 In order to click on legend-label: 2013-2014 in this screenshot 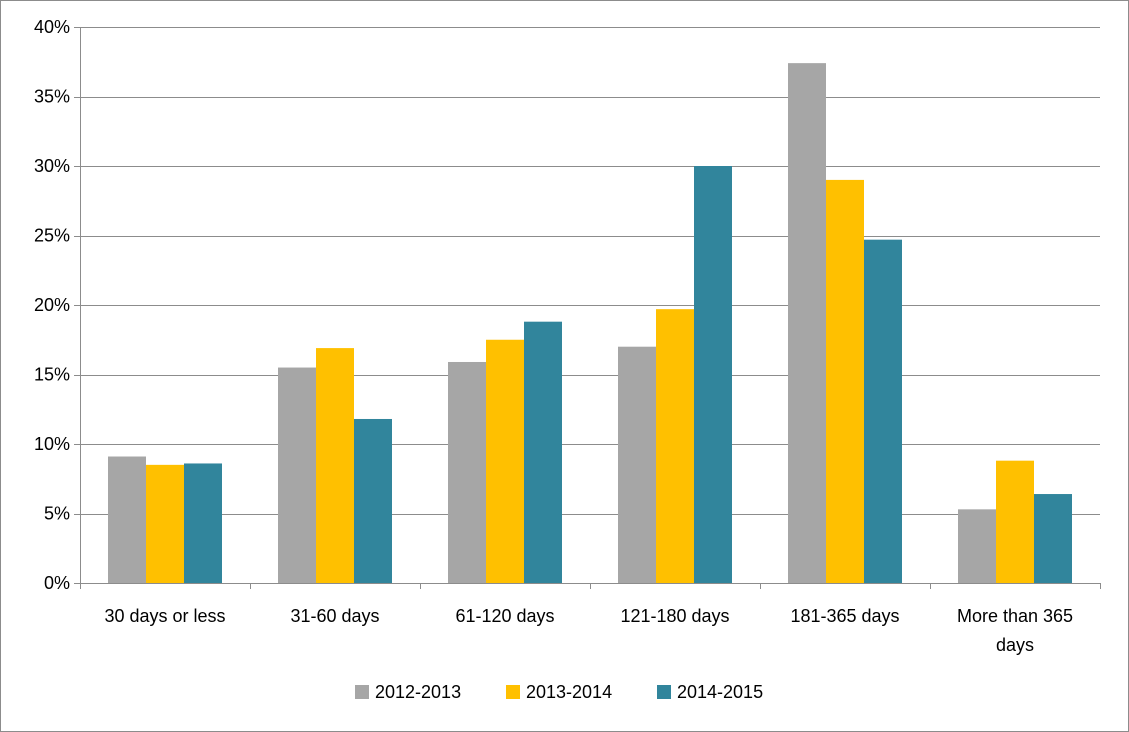, I will do `click(569, 692)`.